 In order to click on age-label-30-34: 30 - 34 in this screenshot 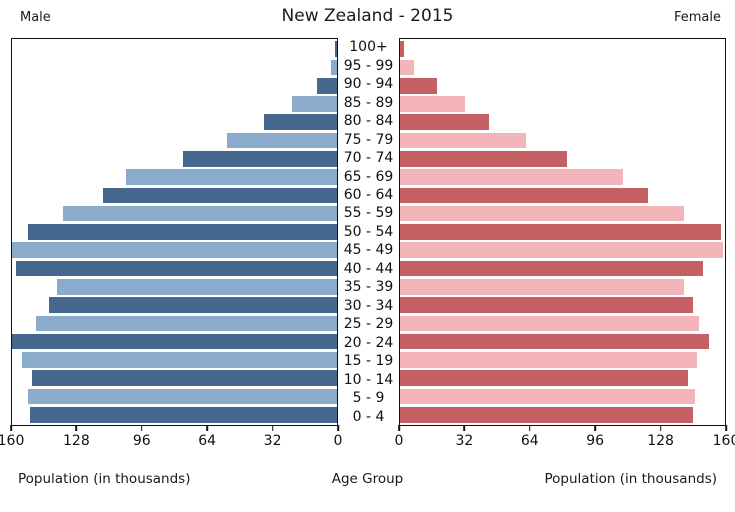, I will do `click(368, 305)`.